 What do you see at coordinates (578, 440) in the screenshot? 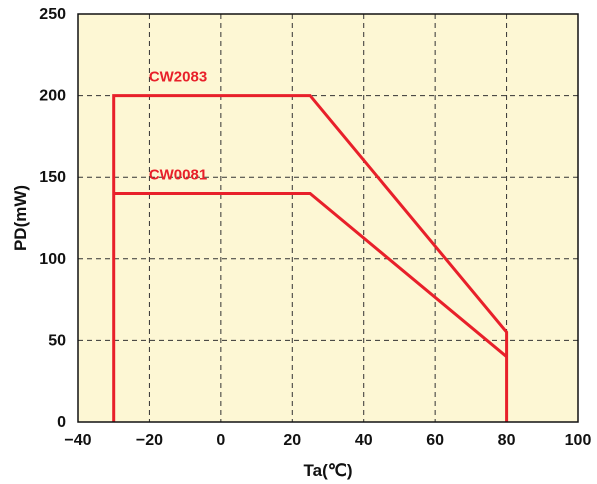
I see `x-tick-label: 100` at bounding box center [578, 440].